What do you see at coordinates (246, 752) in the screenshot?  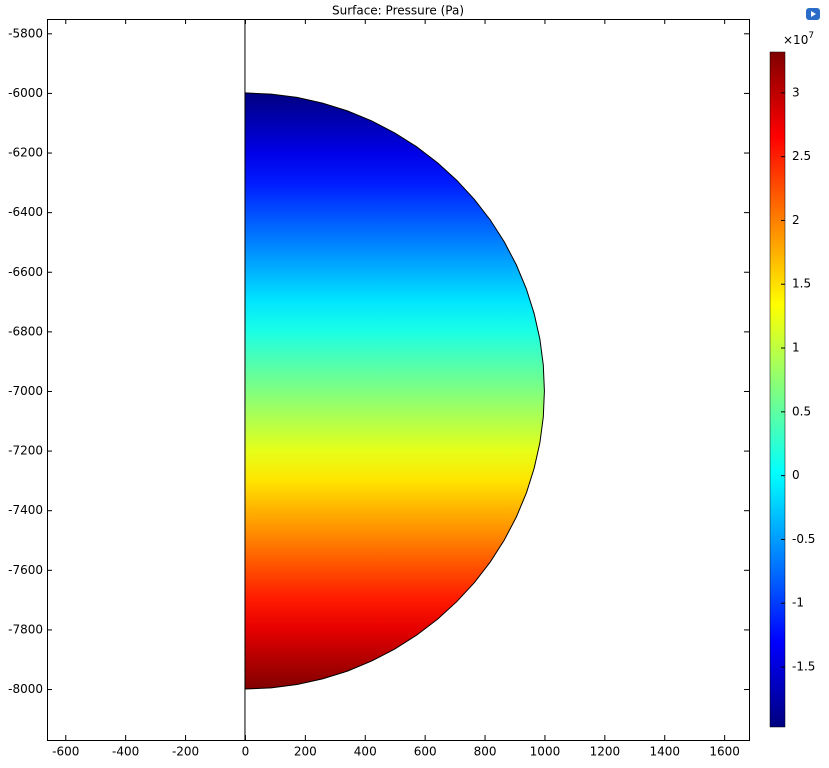 I see `x-tick-label: 0` at bounding box center [246, 752].